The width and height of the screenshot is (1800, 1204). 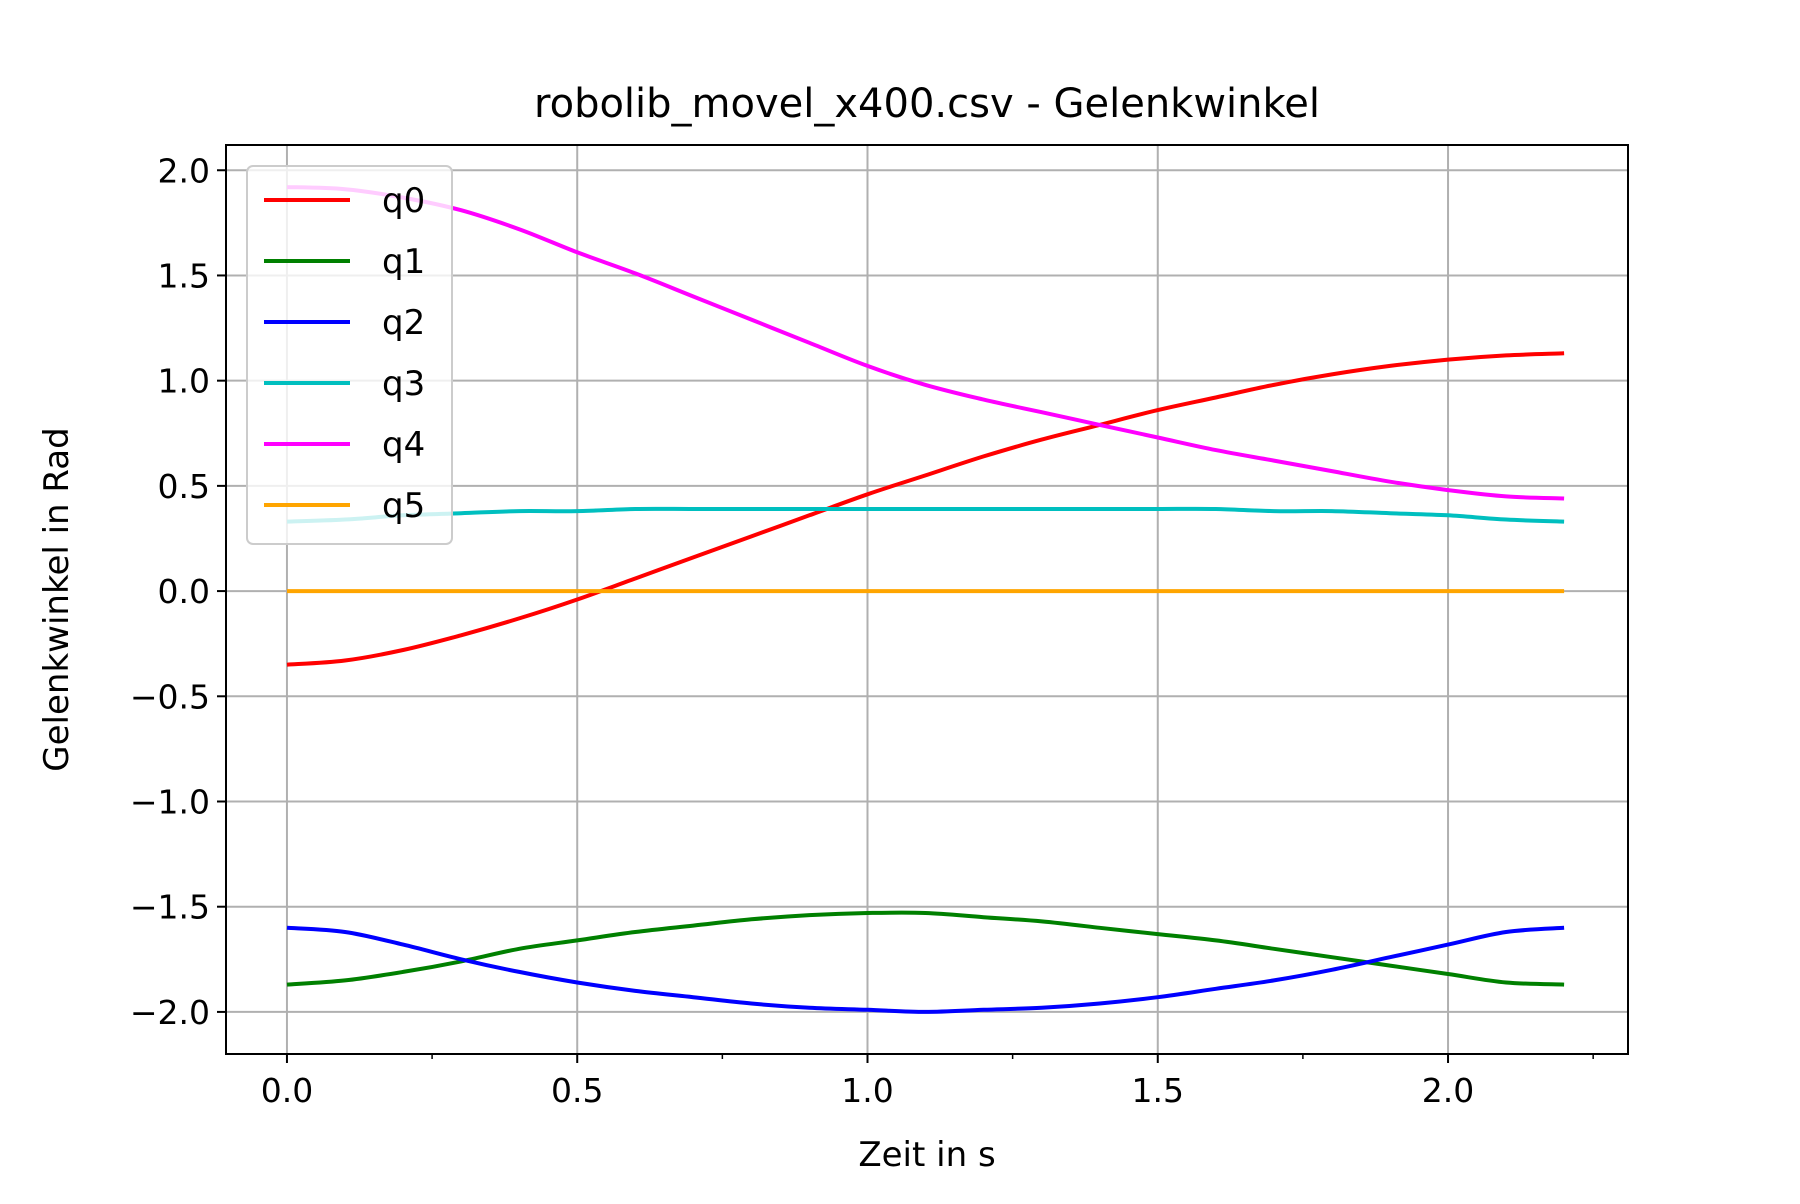 I want to click on y-tick-label: −0.5, so click(x=170, y=696).